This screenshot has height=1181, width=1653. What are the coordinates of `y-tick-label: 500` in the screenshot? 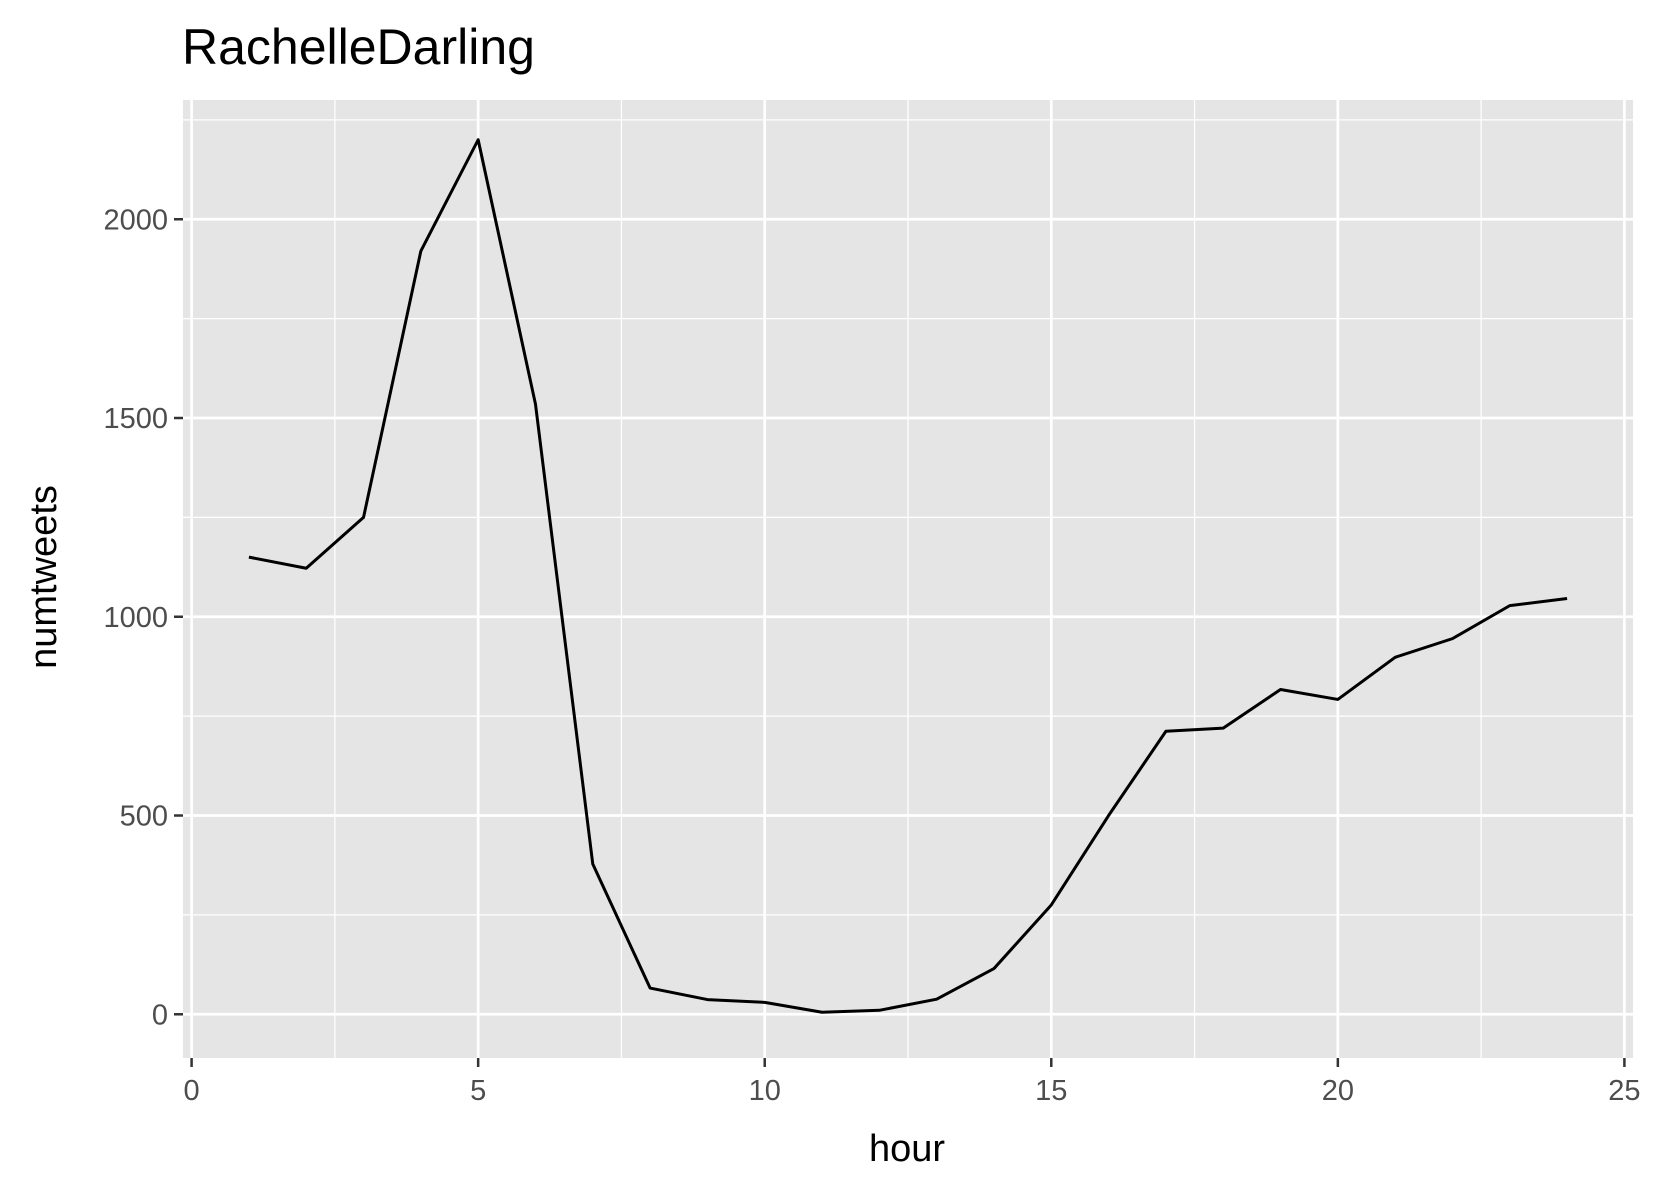 It's located at (144, 817).